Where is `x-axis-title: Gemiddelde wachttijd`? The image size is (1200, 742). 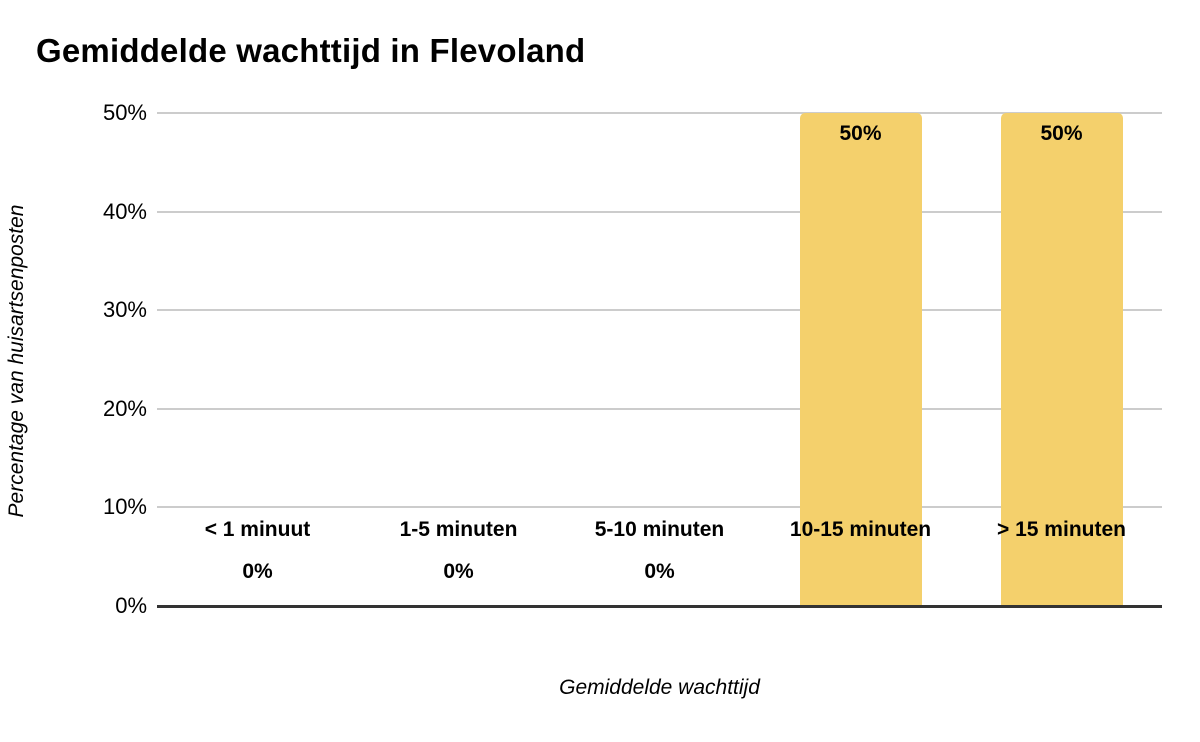
x-axis-title: Gemiddelde wachttijd is located at coordinates (659, 687).